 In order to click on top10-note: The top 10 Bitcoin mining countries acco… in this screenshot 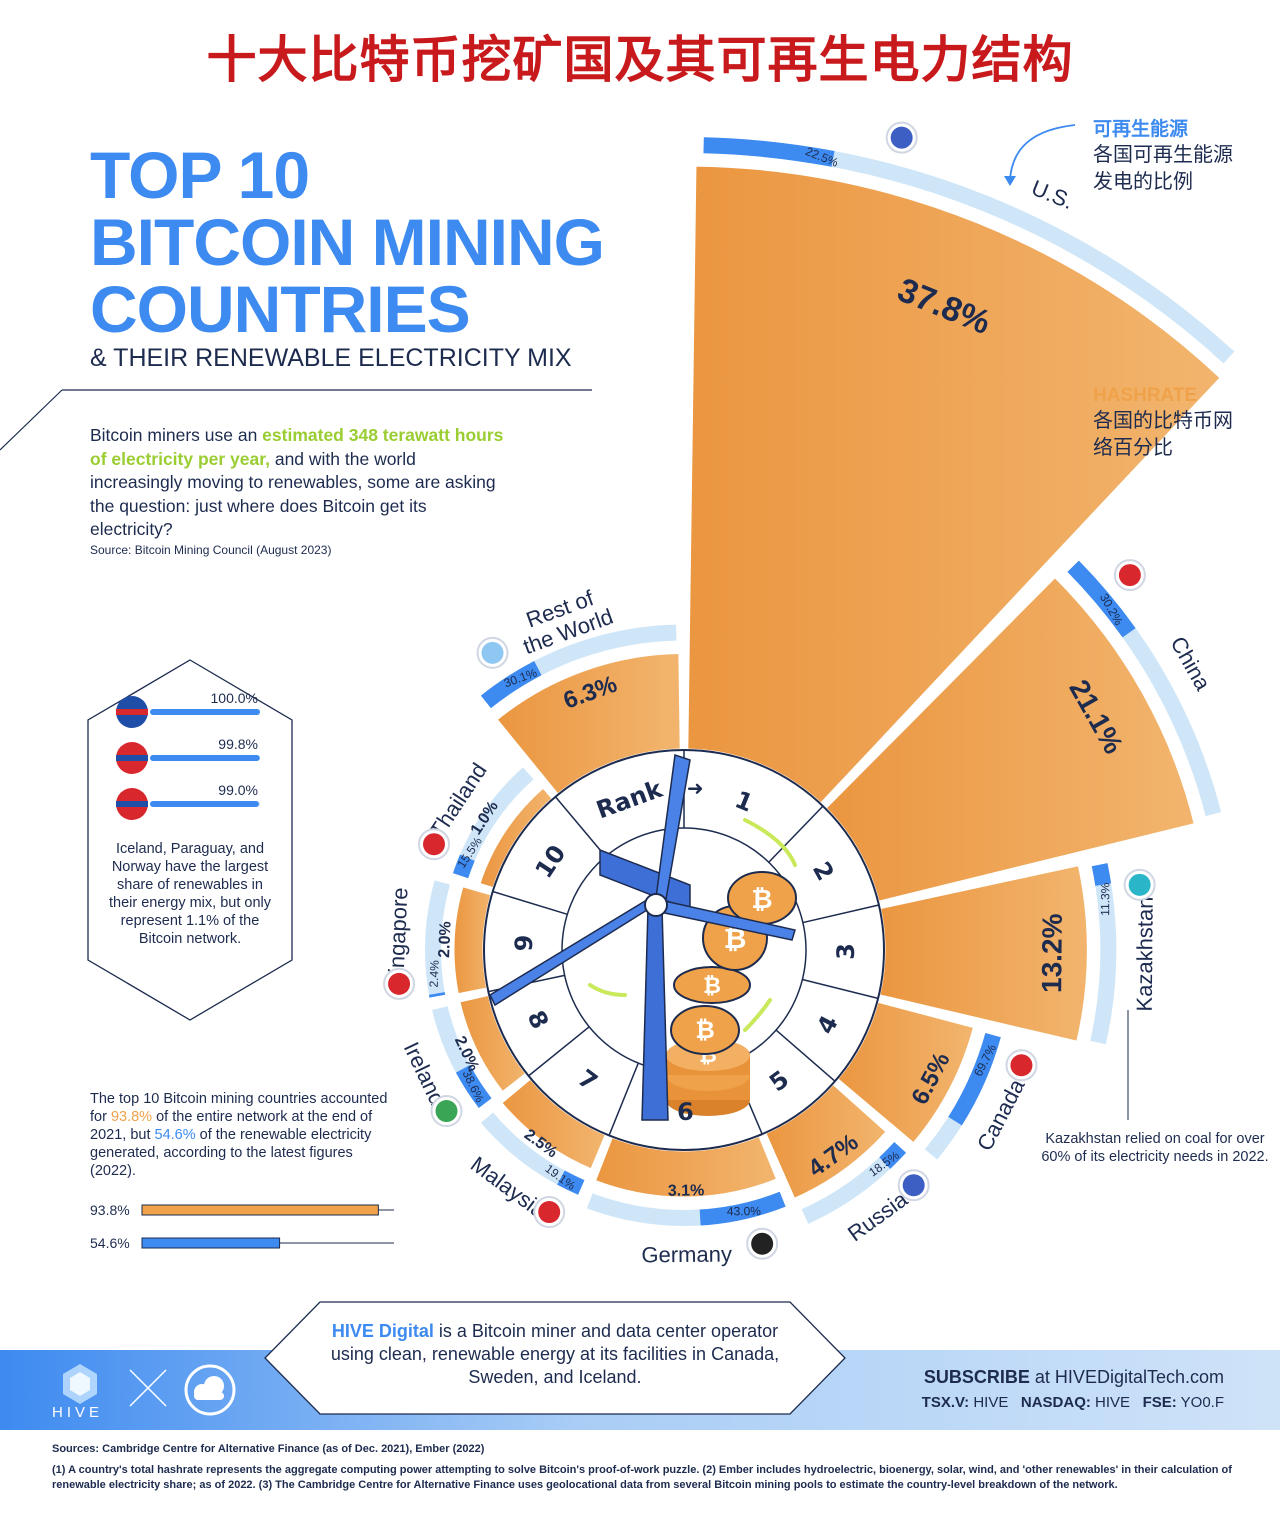, I will do `click(240, 1135)`.